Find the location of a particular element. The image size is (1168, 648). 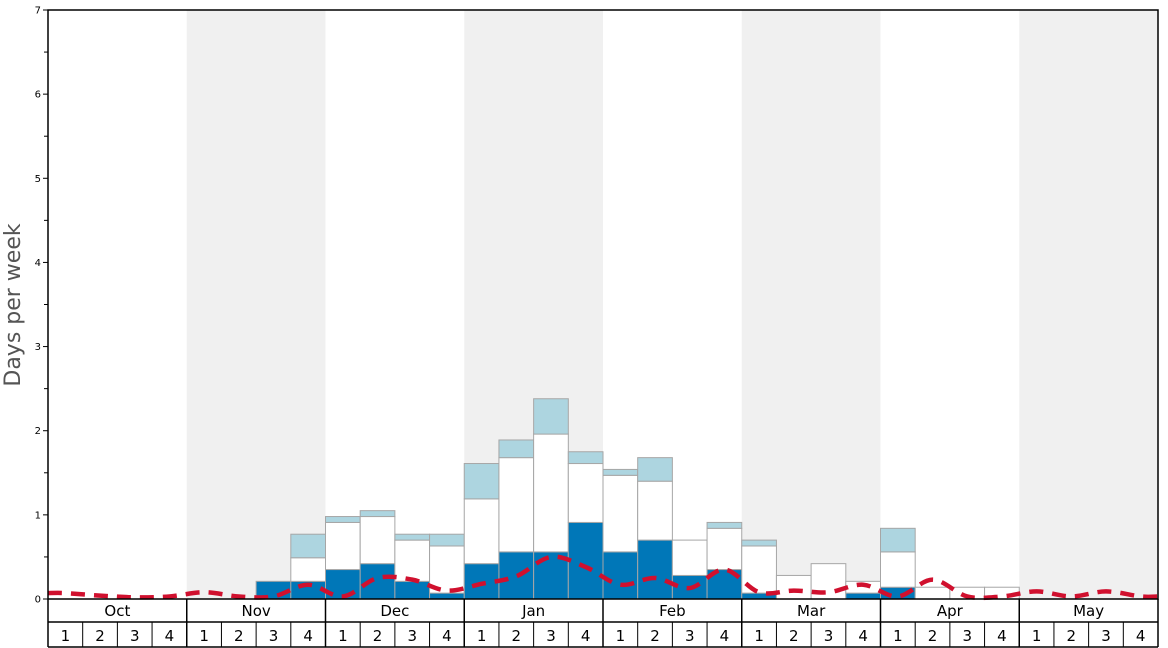

month-label-may: May is located at coordinates (1088, 611).